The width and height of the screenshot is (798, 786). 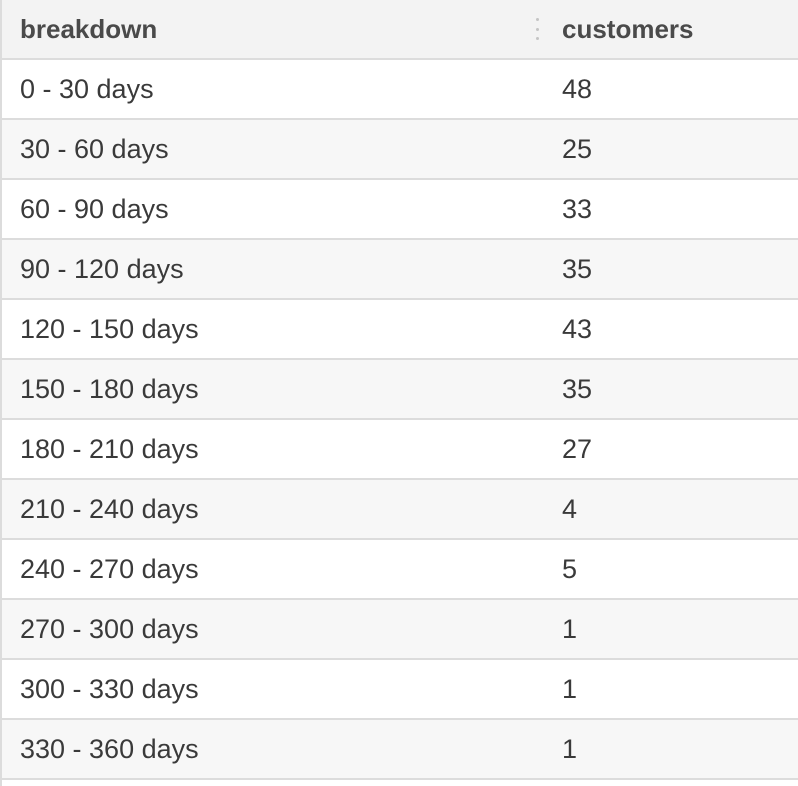 What do you see at coordinates (400, 750) in the screenshot?
I see `table-row: 330 - 360 days 1` at bounding box center [400, 750].